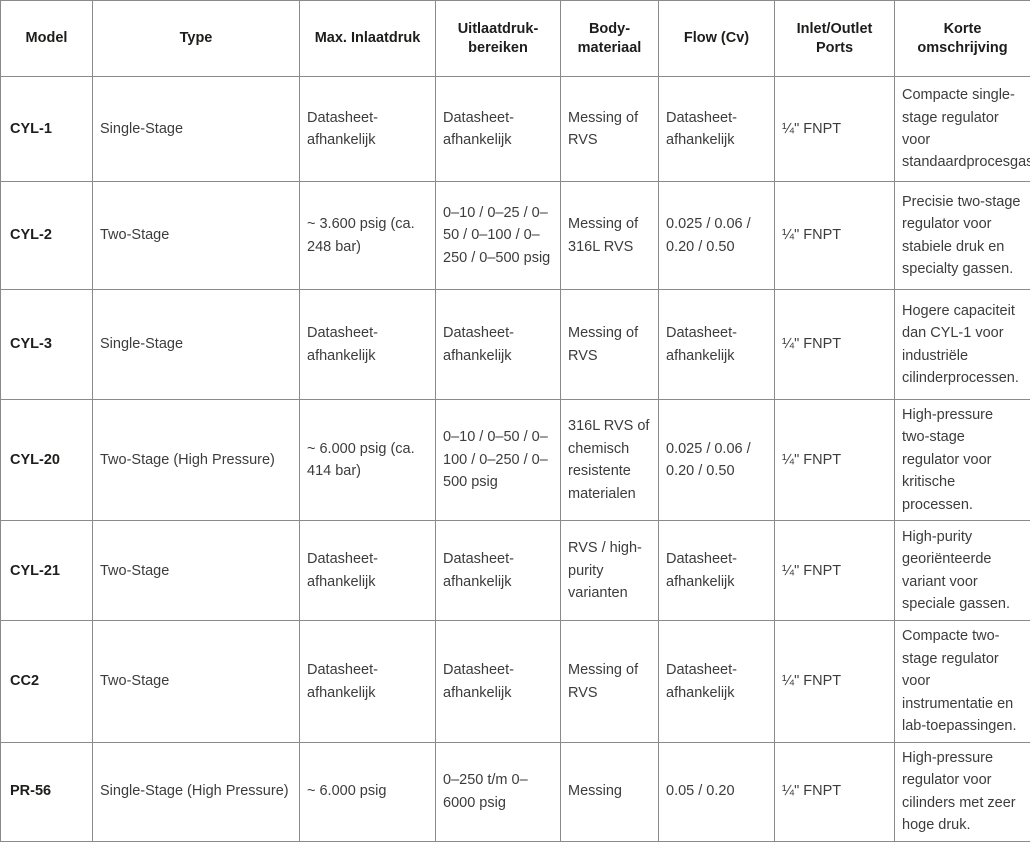 This screenshot has width=1030, height=842. Describe the element at coordinates (368, 236) in the screenshot. I see `cell-inlet: ~ 3.600 psig (ca. 248 bar)` at that location.